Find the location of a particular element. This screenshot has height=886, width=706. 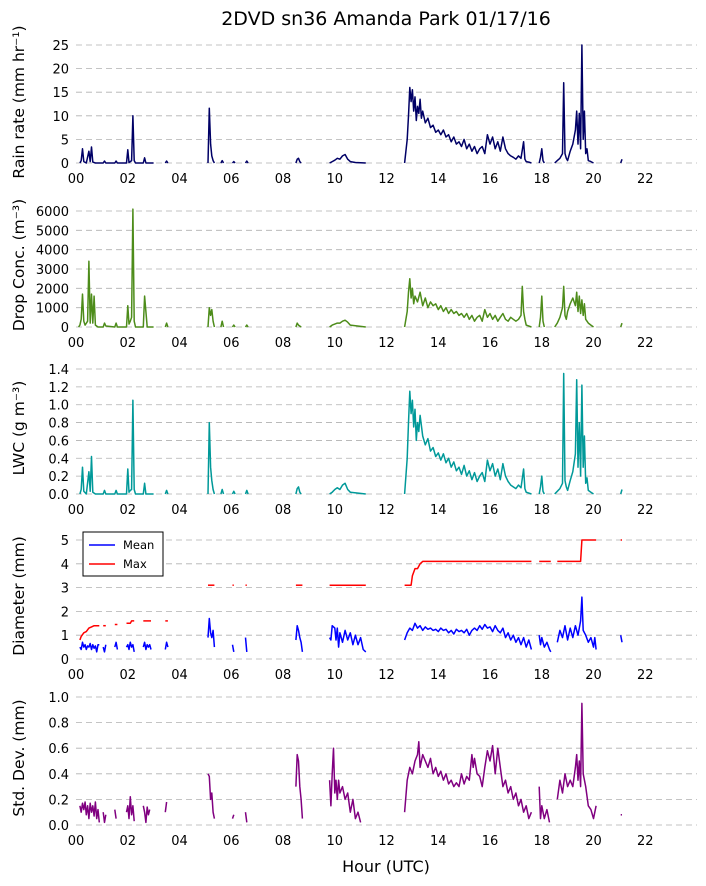

y-tick-label: 6000 is located at coordinates (52, 212).